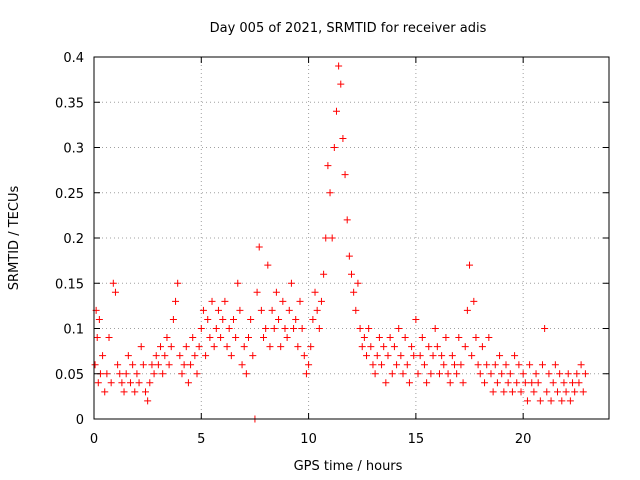  Describe the element at coordinates (73, 58) in the screenshot. I see `y-tick-label: 0.4` at that location.